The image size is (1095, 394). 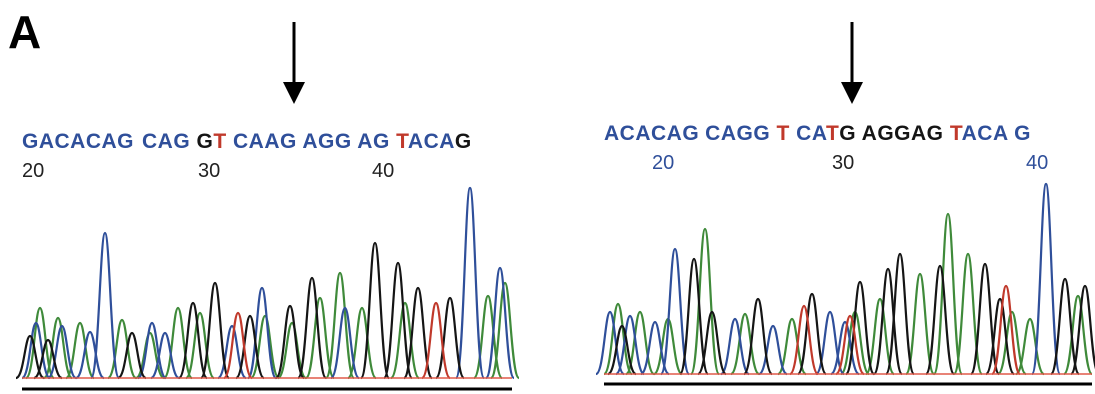 I want to click on left-seq-seg: GACACAG, so click(x=78, y=141).